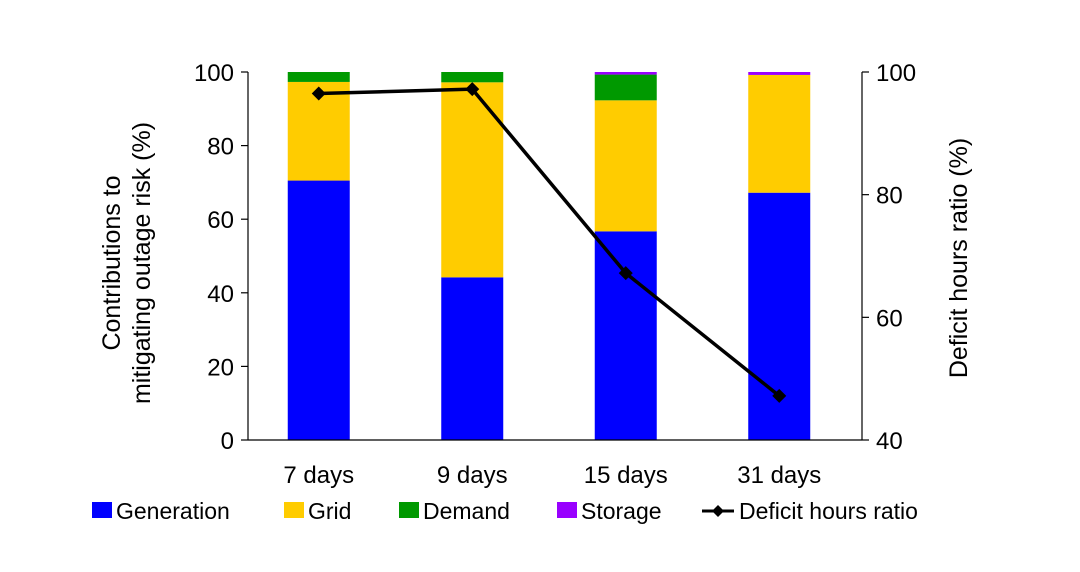 The height and width of the screenshot is (572, 1080). What do you see at coordinates (889, 196) in the screenshot?
I see `y2-tick-label: 80` at bounding box center [889, 196].